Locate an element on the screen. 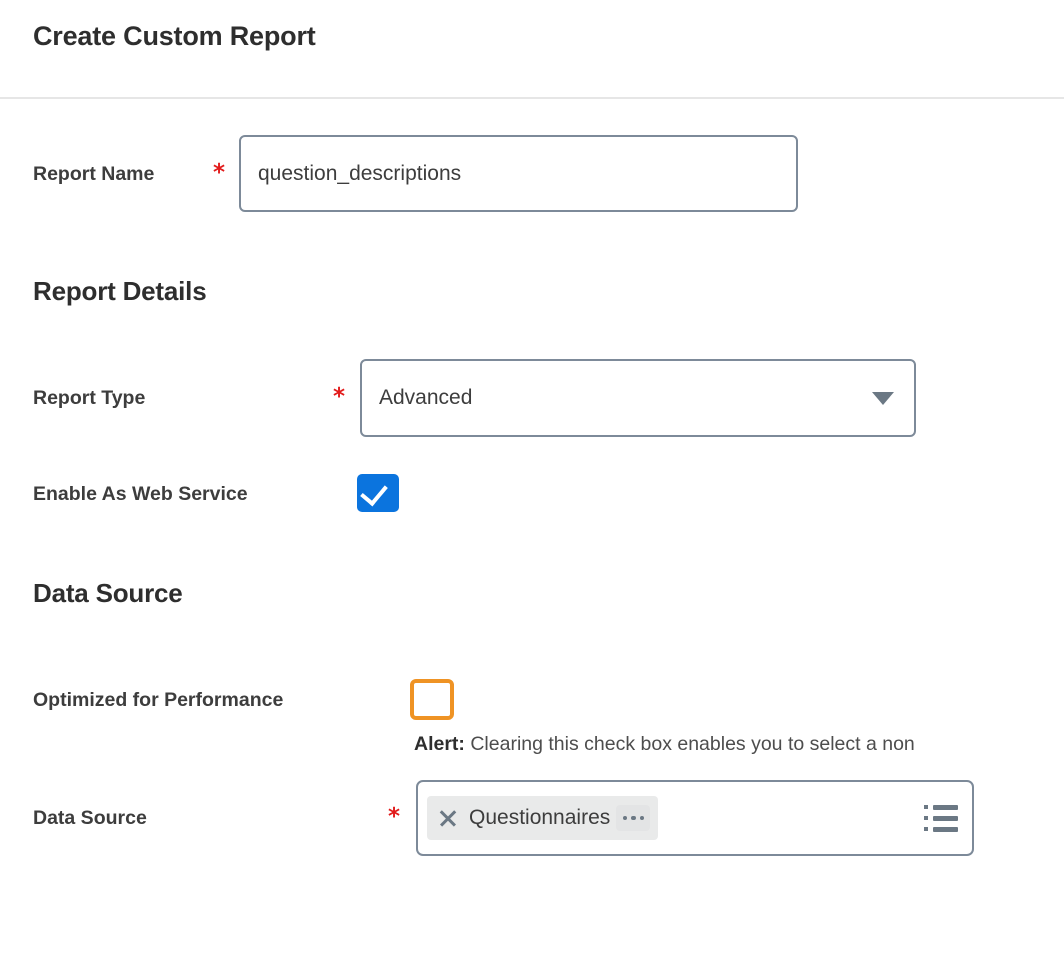  report-name-label: Report Name is located at coordinates (94, 174).